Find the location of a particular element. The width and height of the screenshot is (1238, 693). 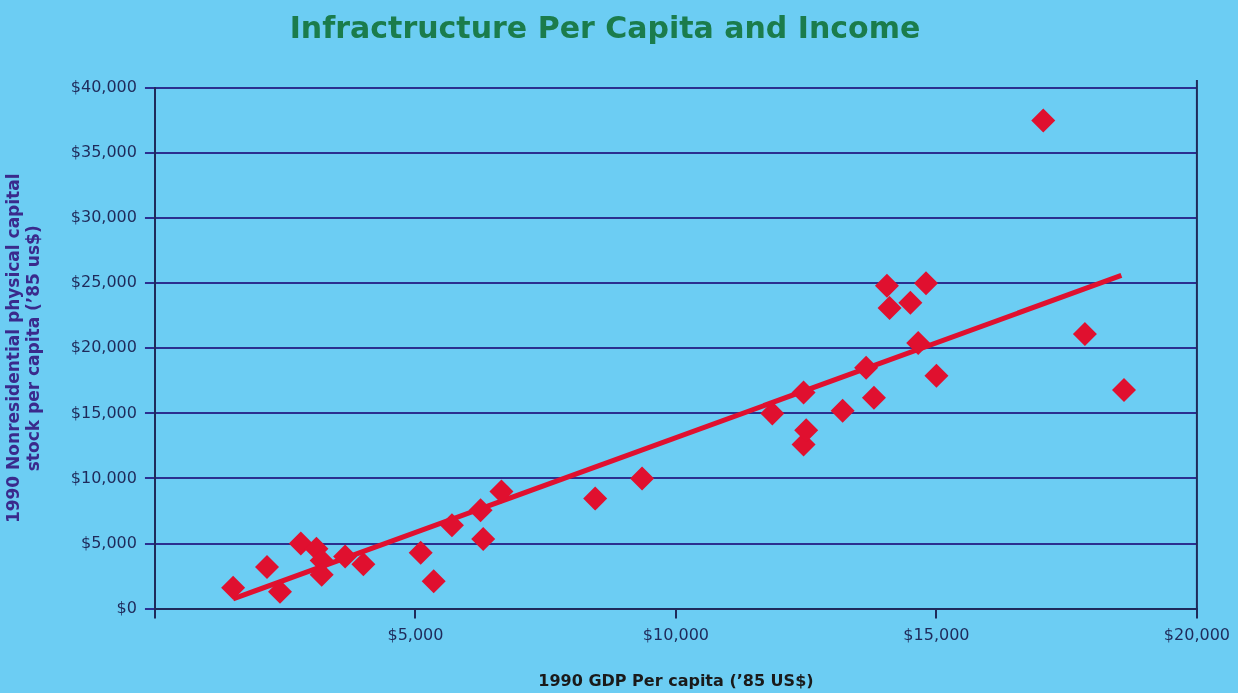

x-tick-label: $20,000 is located at coordinates (1196, 635).